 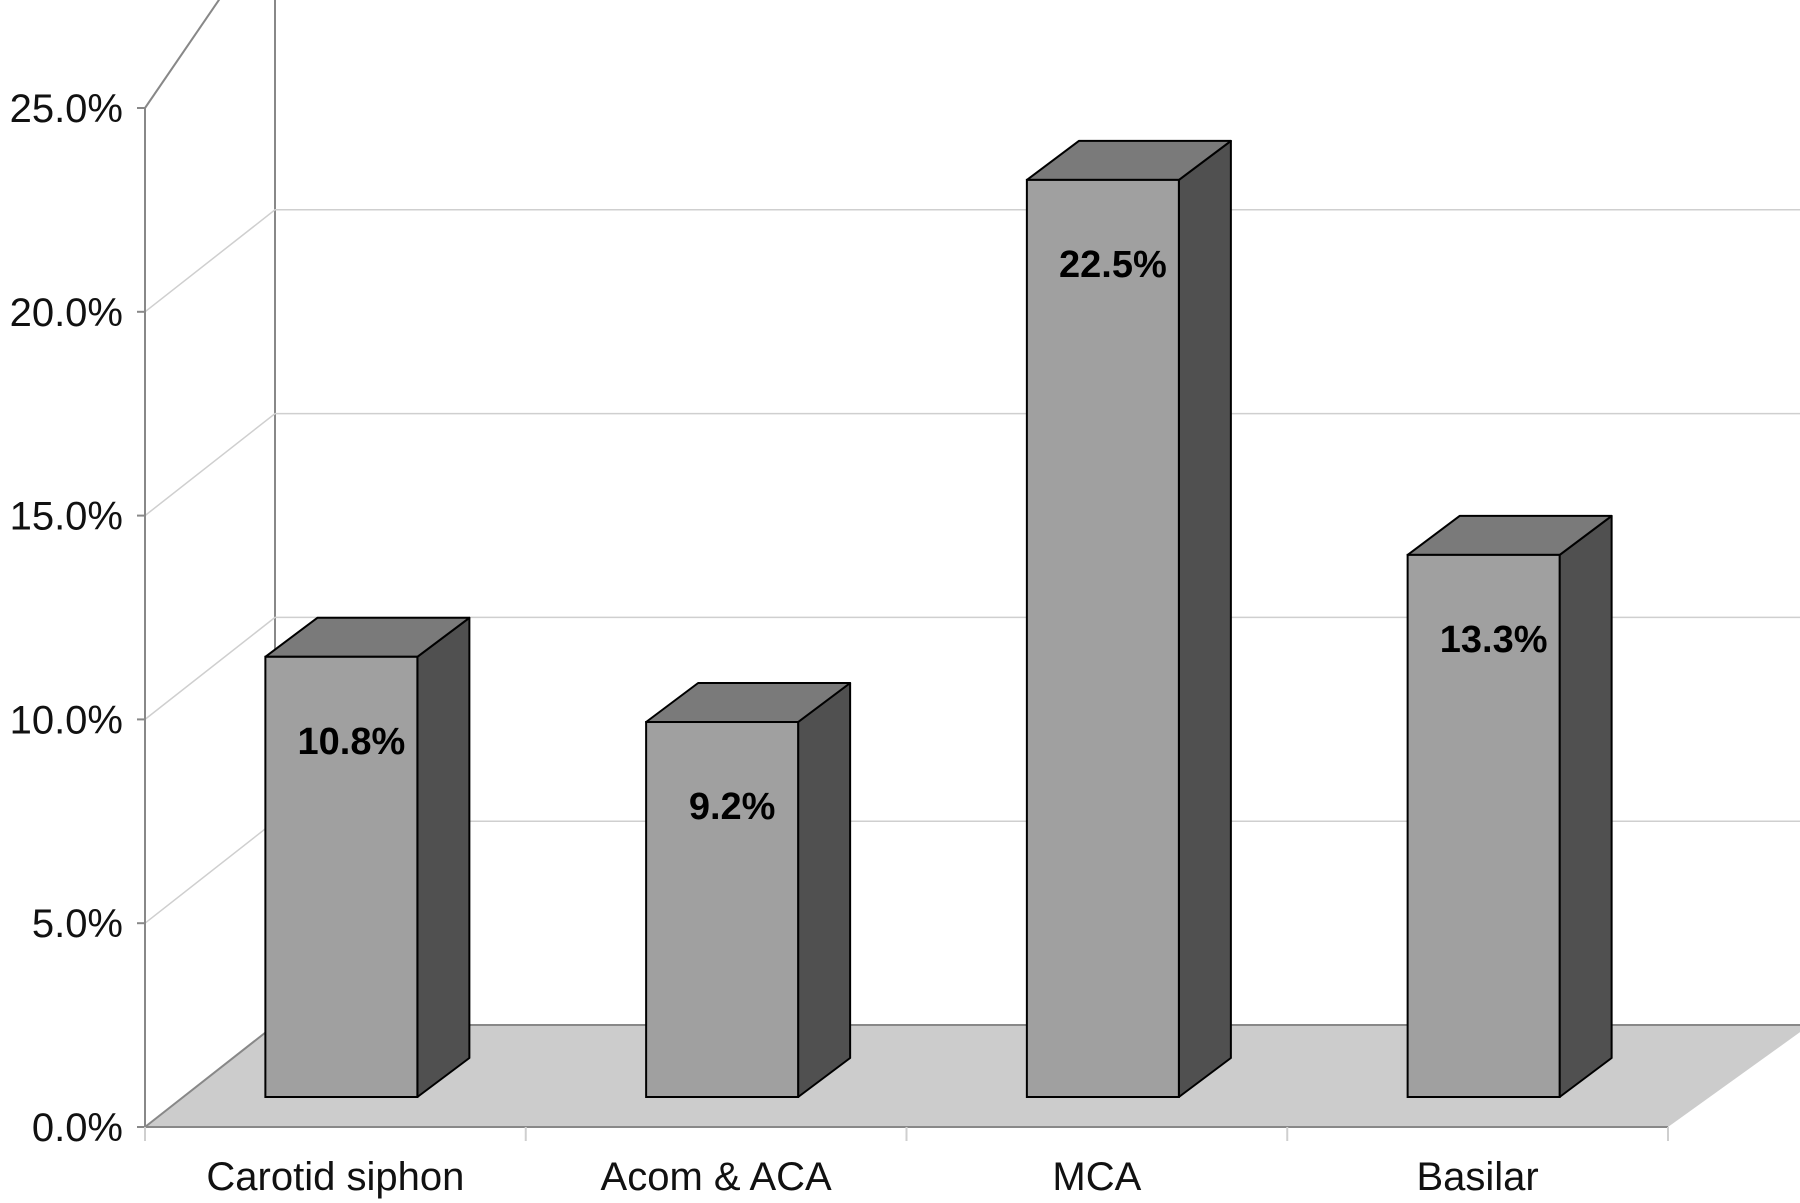 What do you see at coordinates (182, 54) in the screenshot?
I see `side-wall-top-edge` at bounding box center [182, 54].